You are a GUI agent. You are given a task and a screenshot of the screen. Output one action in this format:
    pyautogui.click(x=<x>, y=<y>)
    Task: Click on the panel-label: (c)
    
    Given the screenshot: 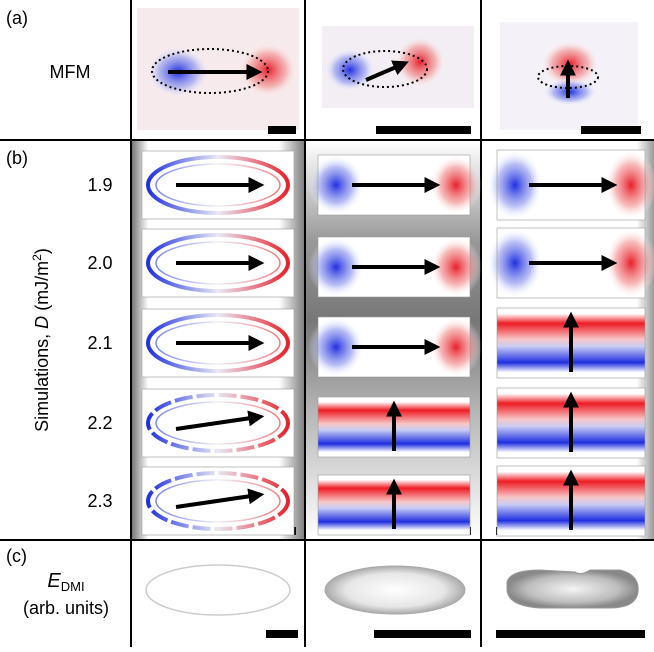 What is the action you would take?
    pyautogui.click(x=16, y=556)
    